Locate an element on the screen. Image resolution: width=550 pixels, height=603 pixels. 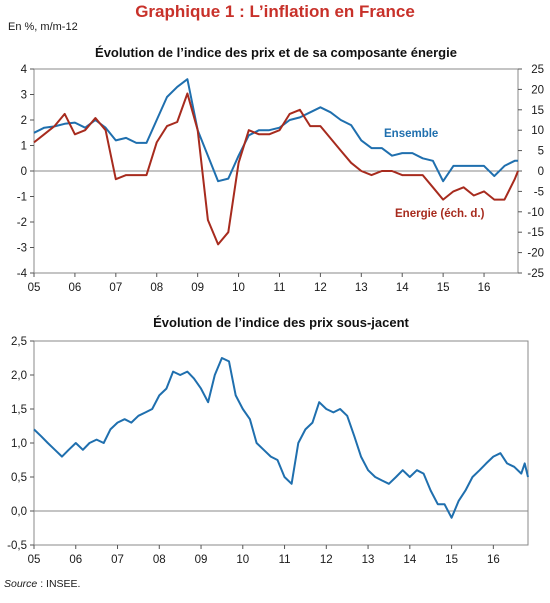
y-tick-label: 2,0 is located at coordinates (19, 376).